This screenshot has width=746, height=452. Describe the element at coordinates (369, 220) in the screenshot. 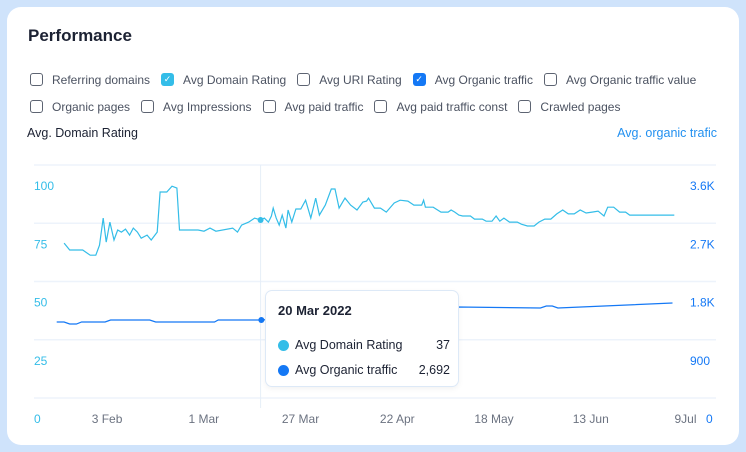

I see `series-line-domain-rating` at that location.